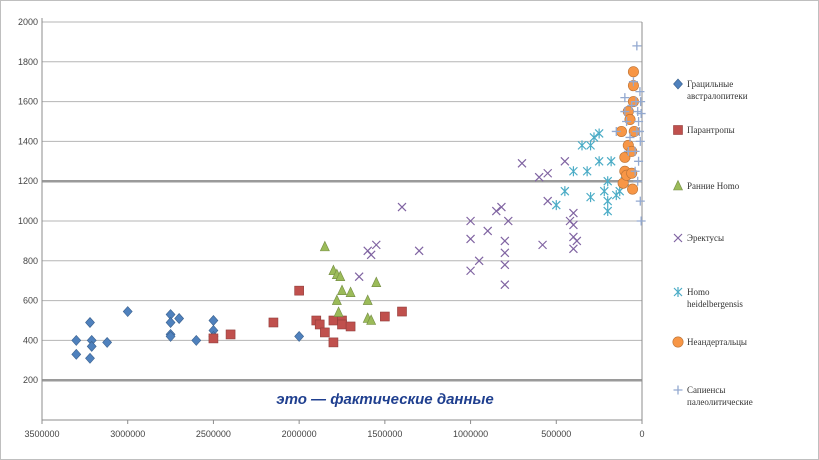 The width and height of the screenshot is (819, 460). I want to click on legend-label: Грацильные австралопитеки, so click(717, 90).